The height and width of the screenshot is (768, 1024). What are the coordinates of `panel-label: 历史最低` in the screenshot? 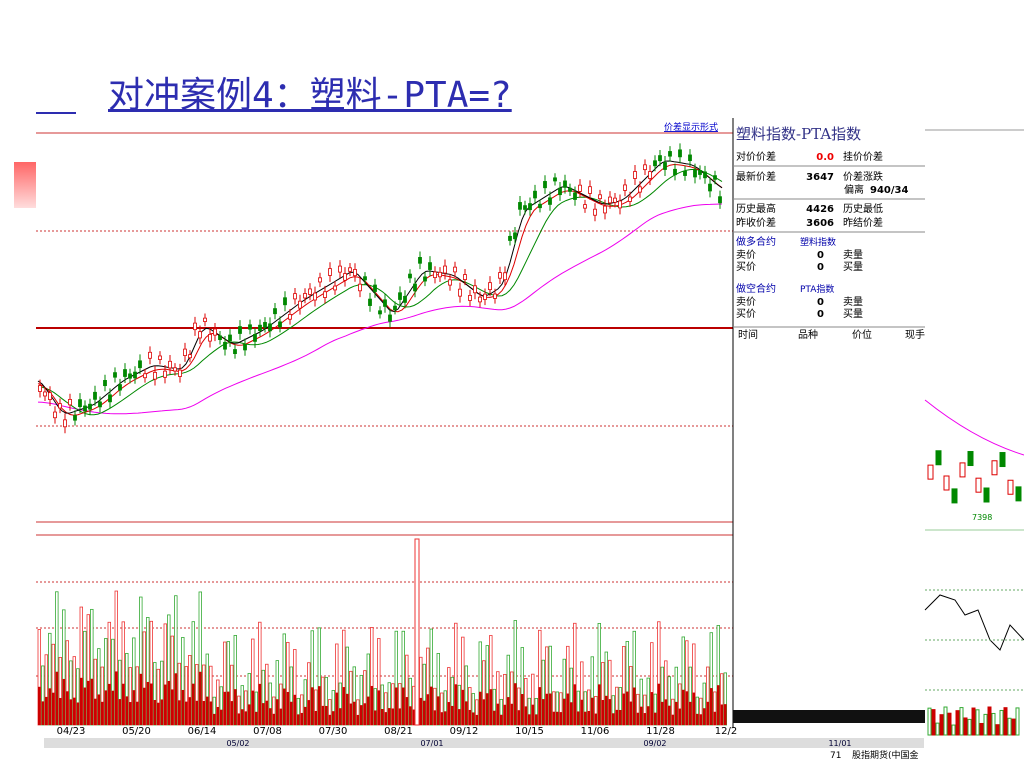 It's located at (863, 208).